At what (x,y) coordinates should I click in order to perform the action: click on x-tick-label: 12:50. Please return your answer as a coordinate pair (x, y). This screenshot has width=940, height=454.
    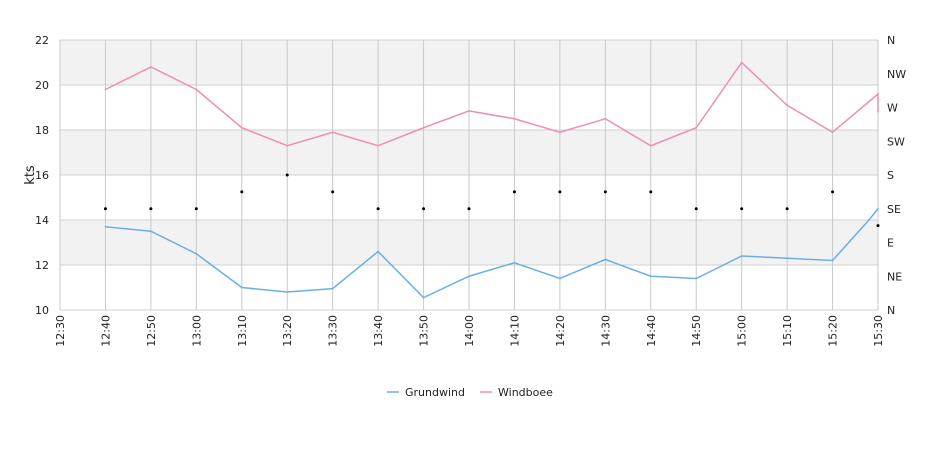
    Looking at the image, I should click on (151, 331).